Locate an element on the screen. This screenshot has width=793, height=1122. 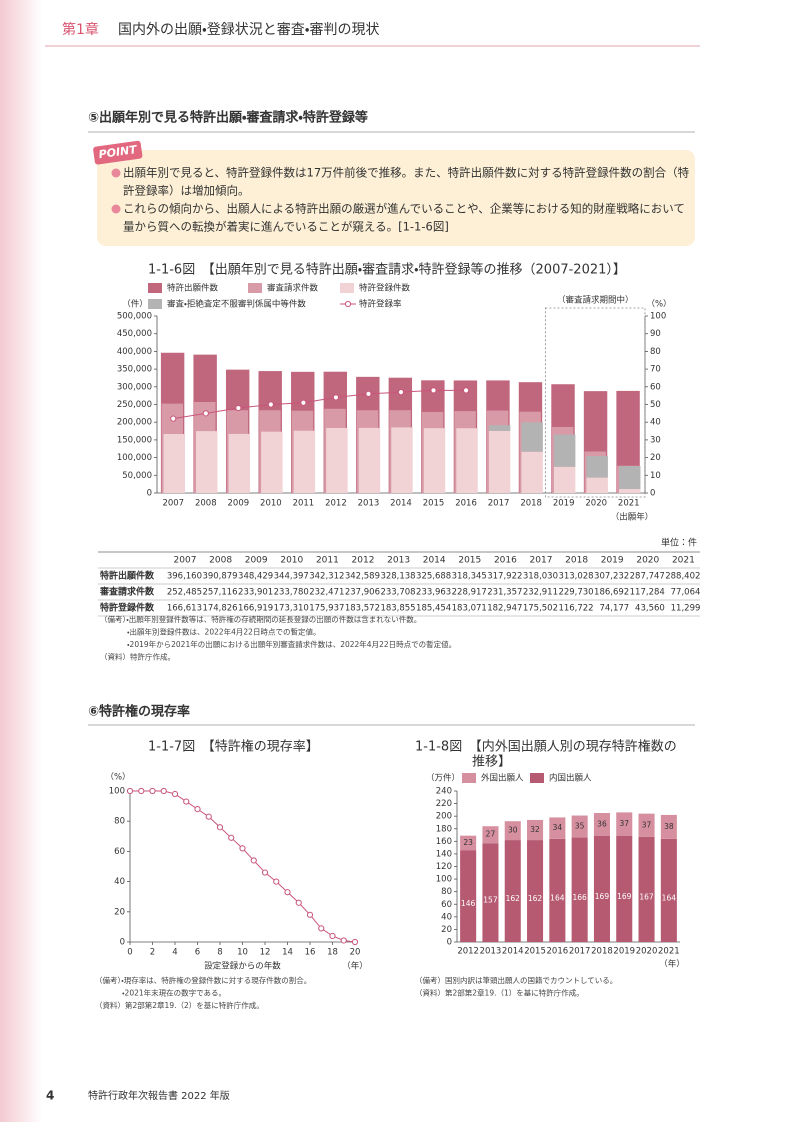
point-text: 量から質への転換が着実に進んでいることが窺える。[1-1-6図] is located at coordinates (286, 227).